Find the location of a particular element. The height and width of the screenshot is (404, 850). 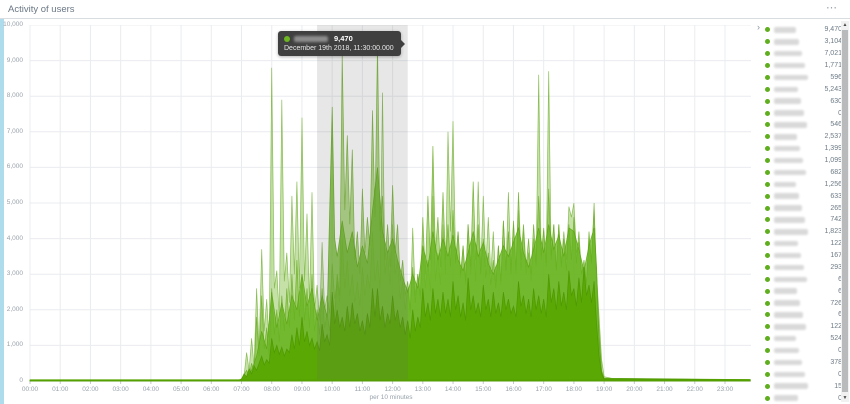

legend-item: 15 is located at coordinates (803, 386).